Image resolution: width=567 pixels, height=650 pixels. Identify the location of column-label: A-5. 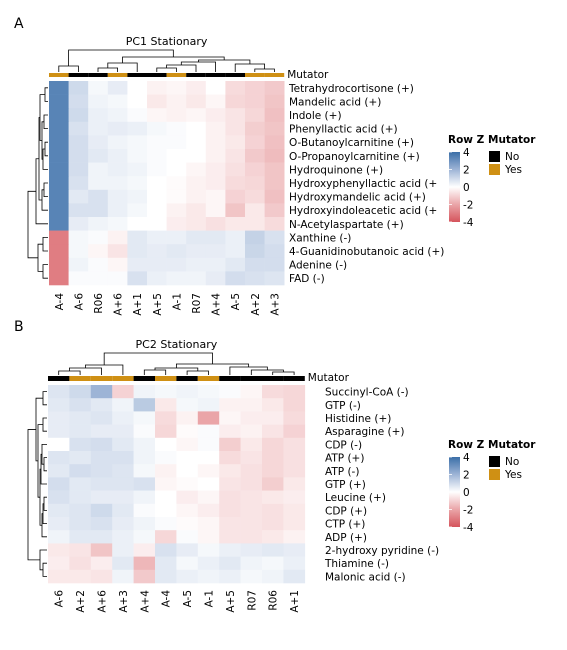
(188, 598).